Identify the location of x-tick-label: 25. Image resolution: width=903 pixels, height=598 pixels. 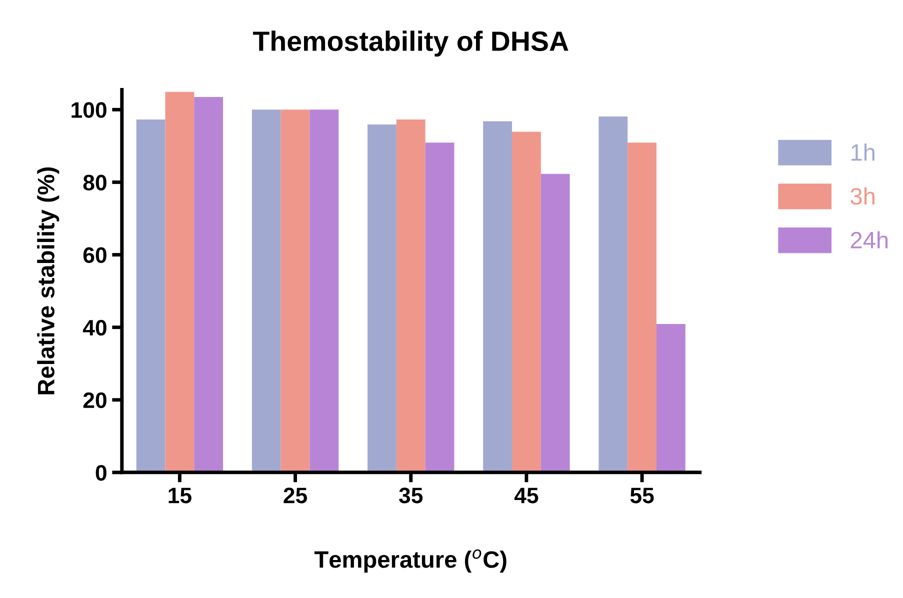
(296, 496).